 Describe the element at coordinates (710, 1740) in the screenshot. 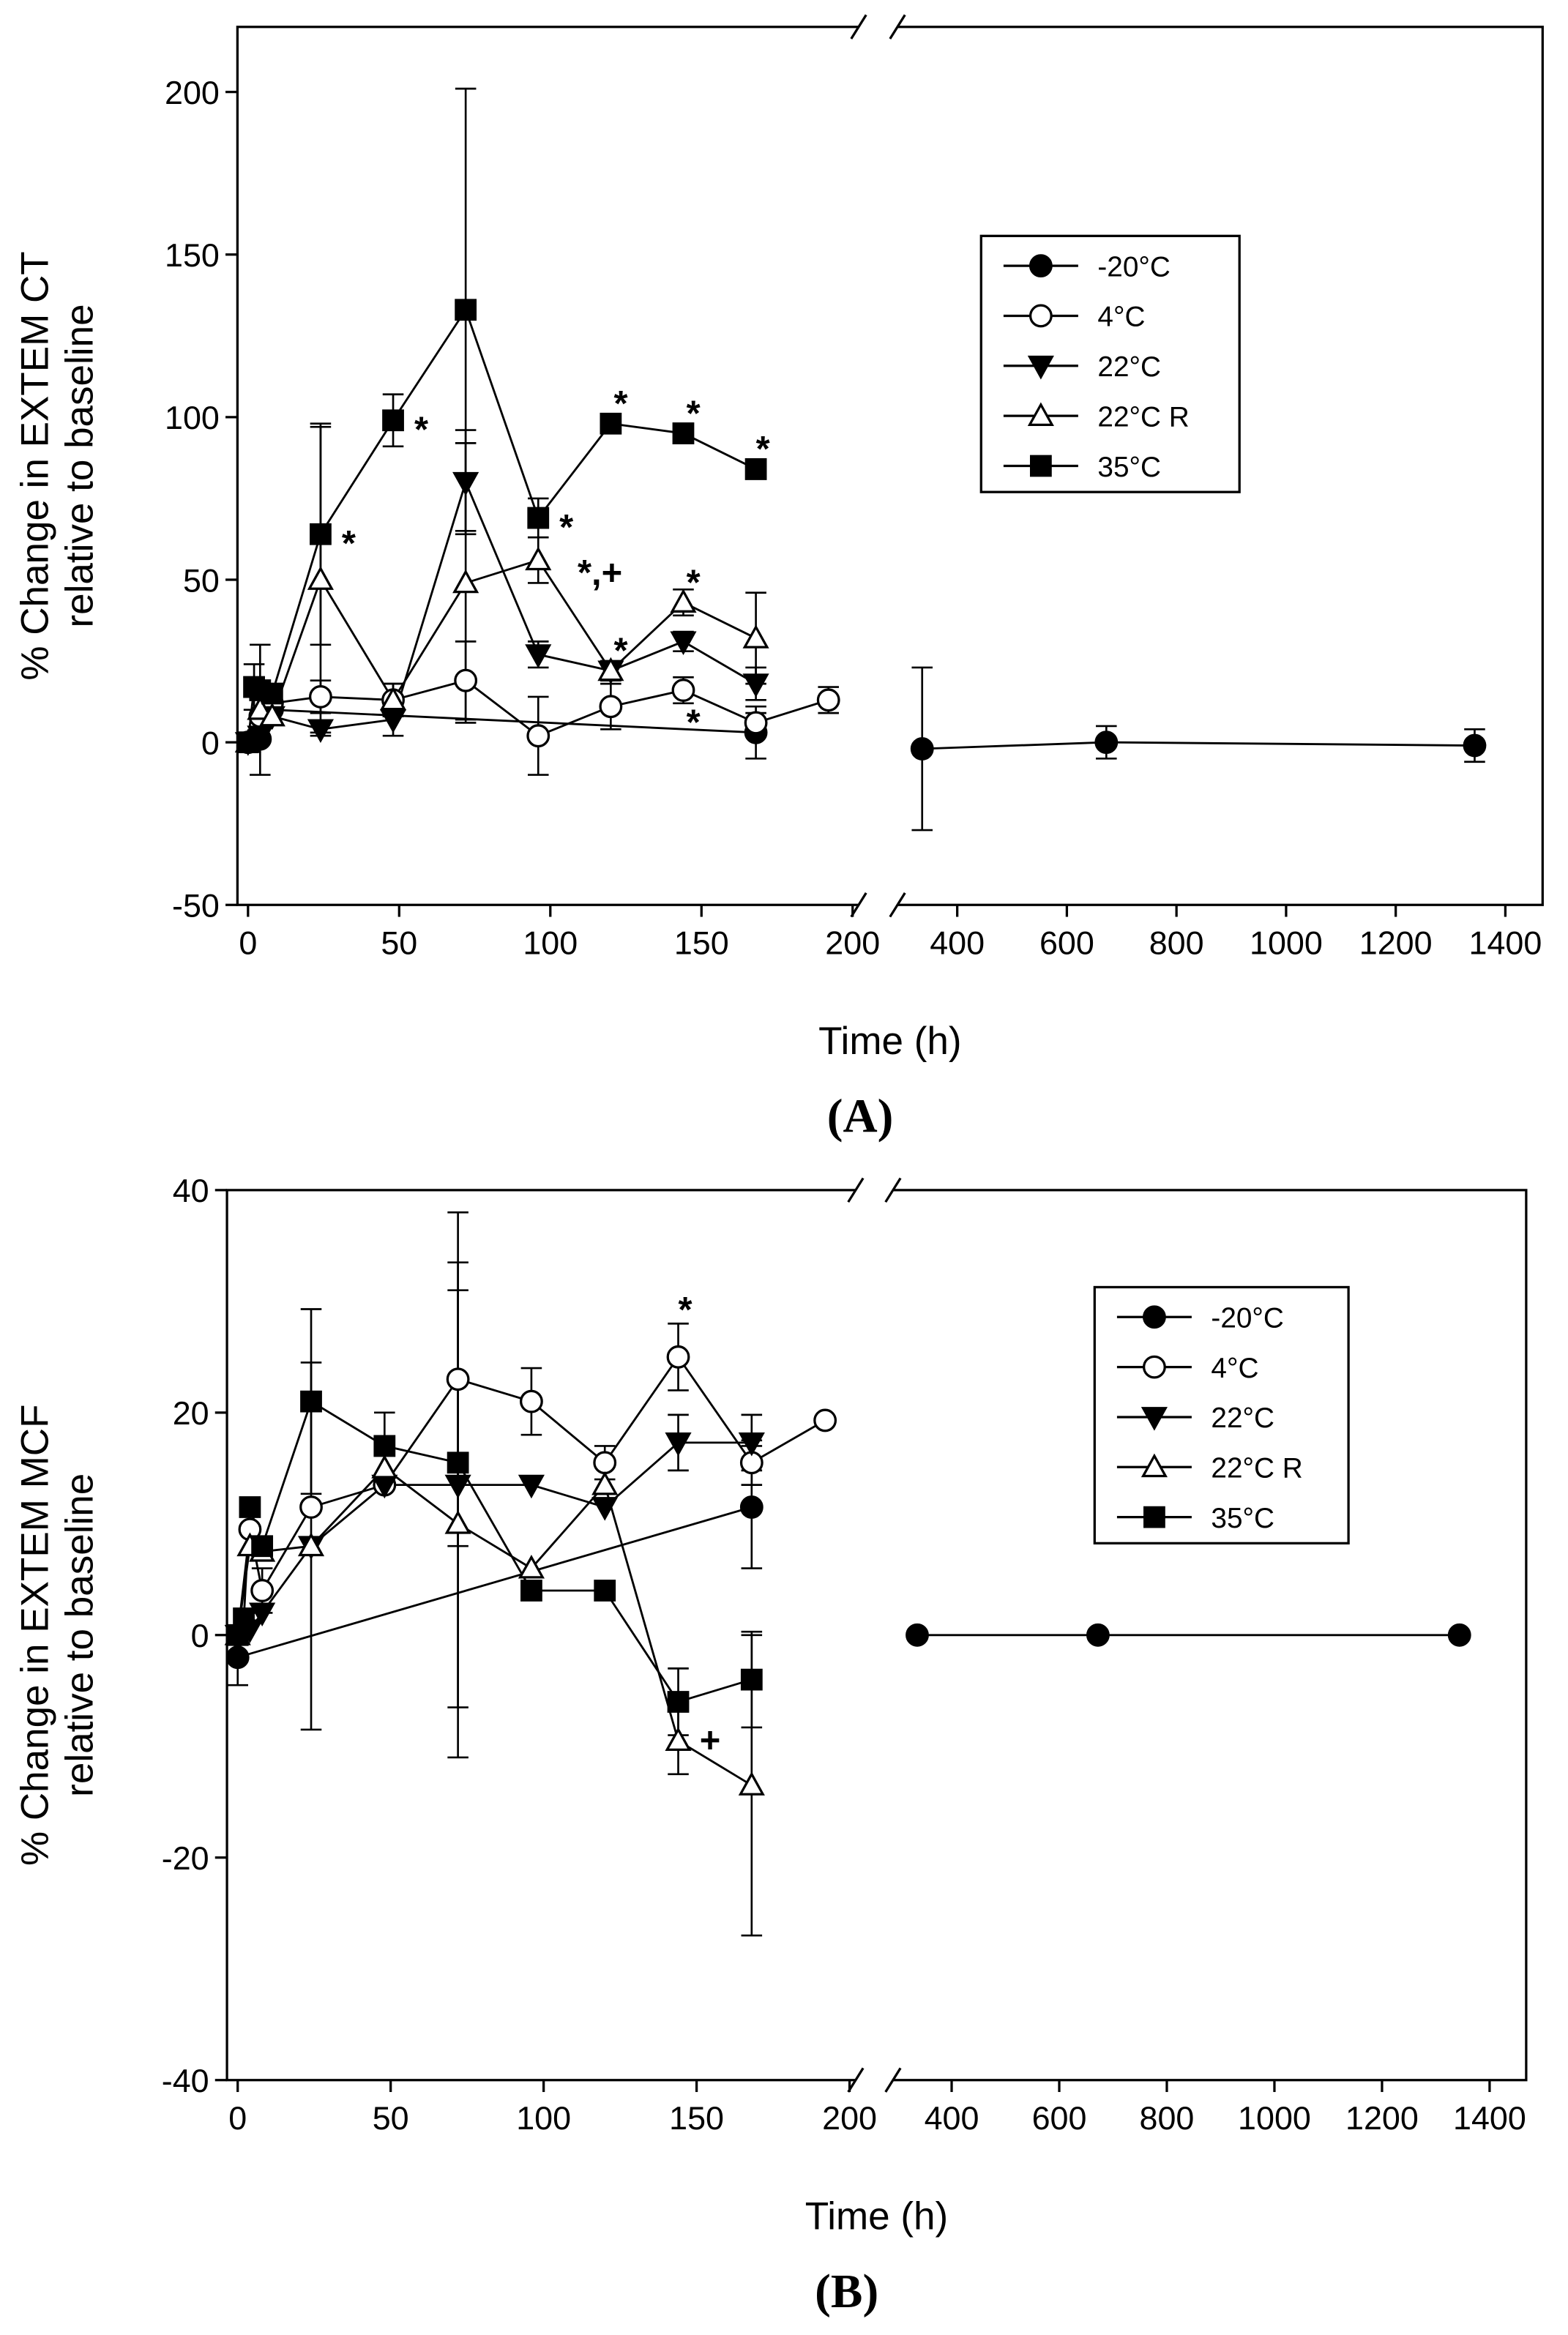

I see `annotation: +` at that location.